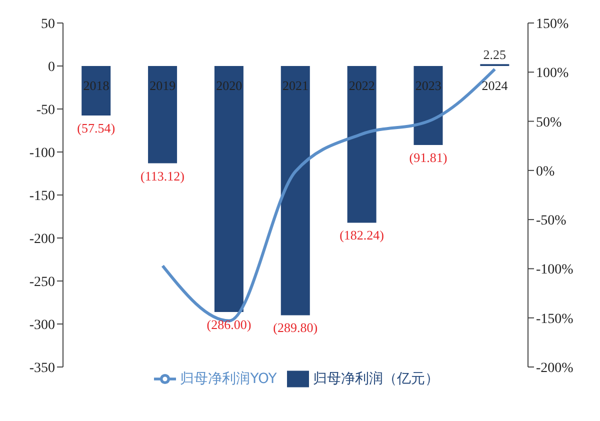 Image resolution: width=600 pixels, height=421 pixels. I want to click on x-tick-label: 2018, so click(96, 85).